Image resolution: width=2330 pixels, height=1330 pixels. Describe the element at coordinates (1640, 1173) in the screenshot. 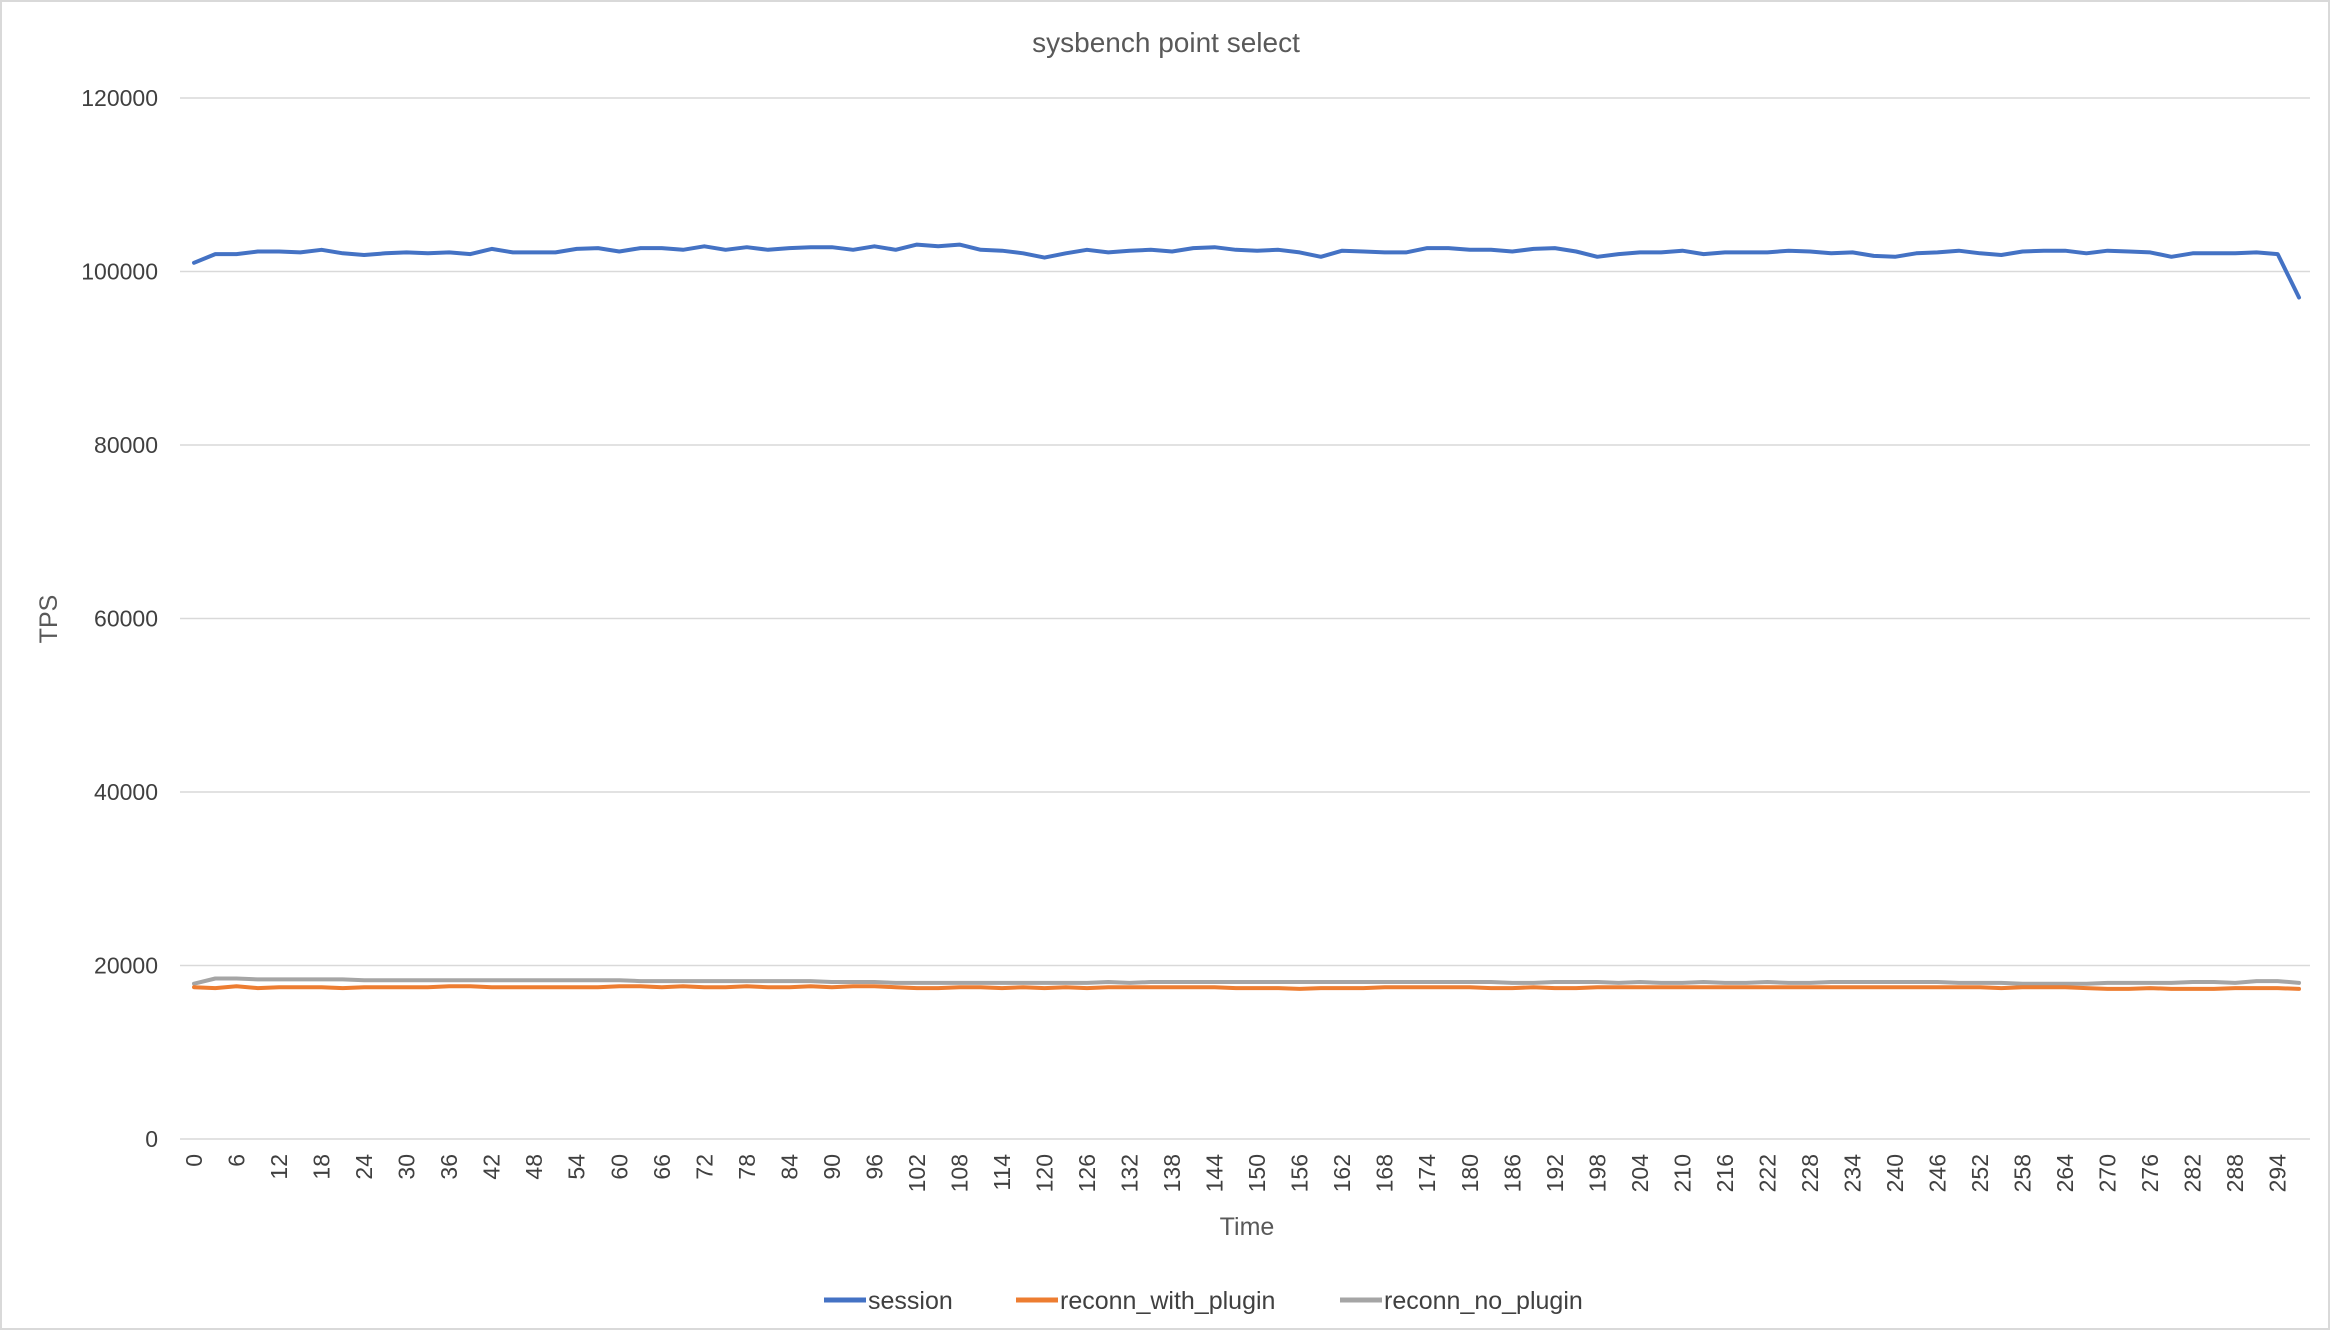

I see `x-tick-label: 204` at that location.